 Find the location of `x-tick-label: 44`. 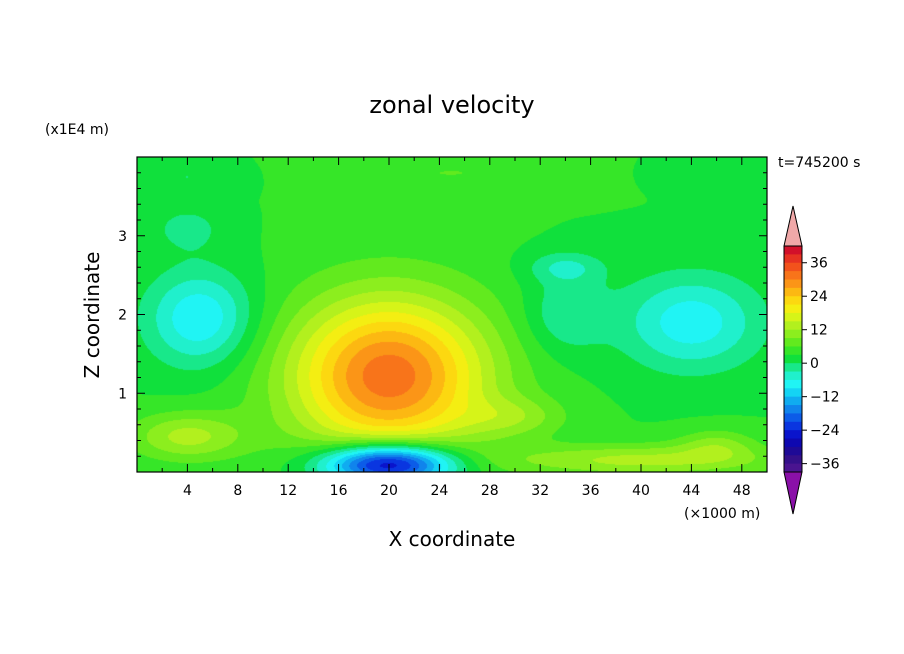

x-tick-label: 44 is located at coordinates (691, 491).